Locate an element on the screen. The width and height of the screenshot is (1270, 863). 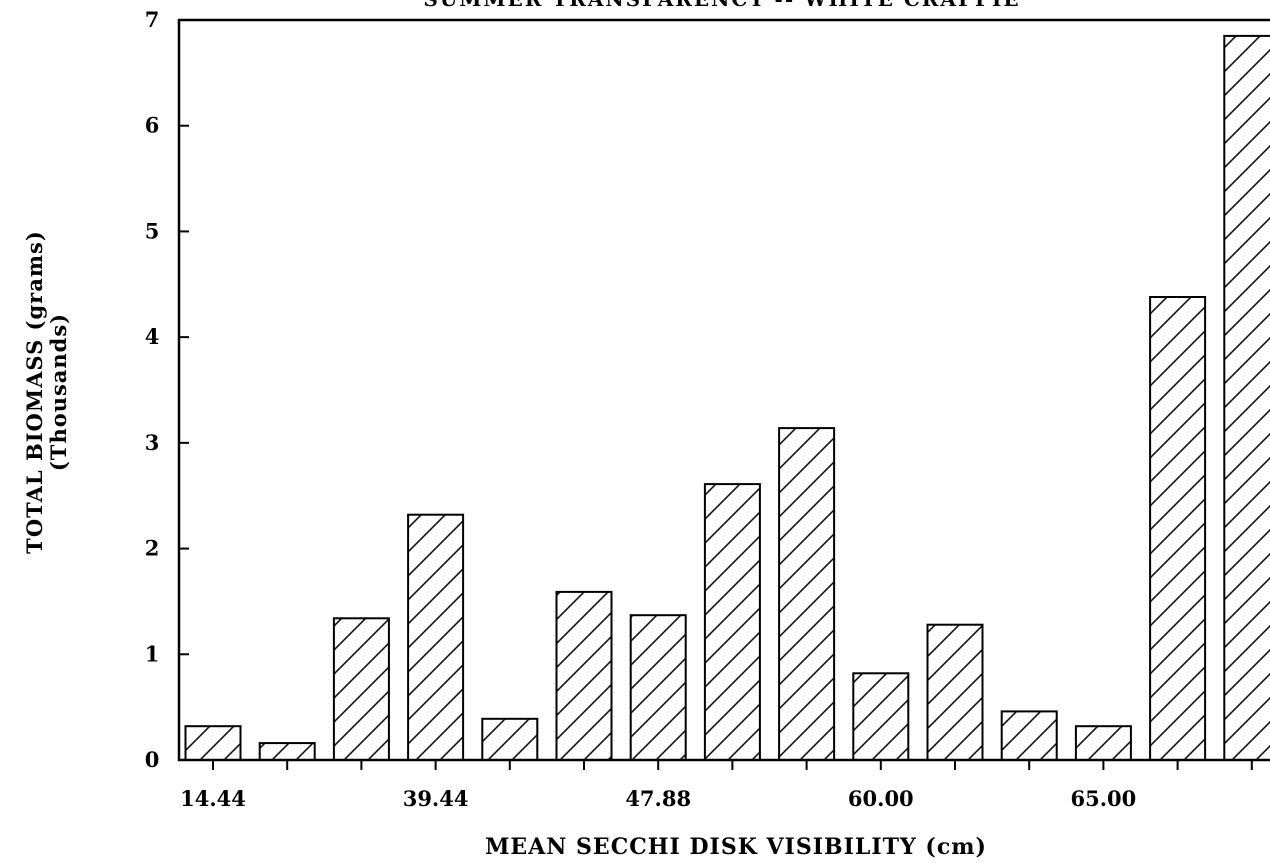
x-tick-label: 14.44 is located at coordinates (213, 798).